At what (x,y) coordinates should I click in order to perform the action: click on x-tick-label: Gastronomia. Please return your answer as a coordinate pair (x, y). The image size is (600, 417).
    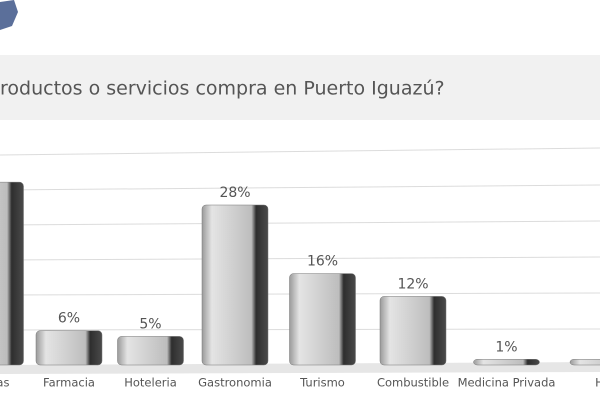
    Looking at the image, I should click on (235, 383).